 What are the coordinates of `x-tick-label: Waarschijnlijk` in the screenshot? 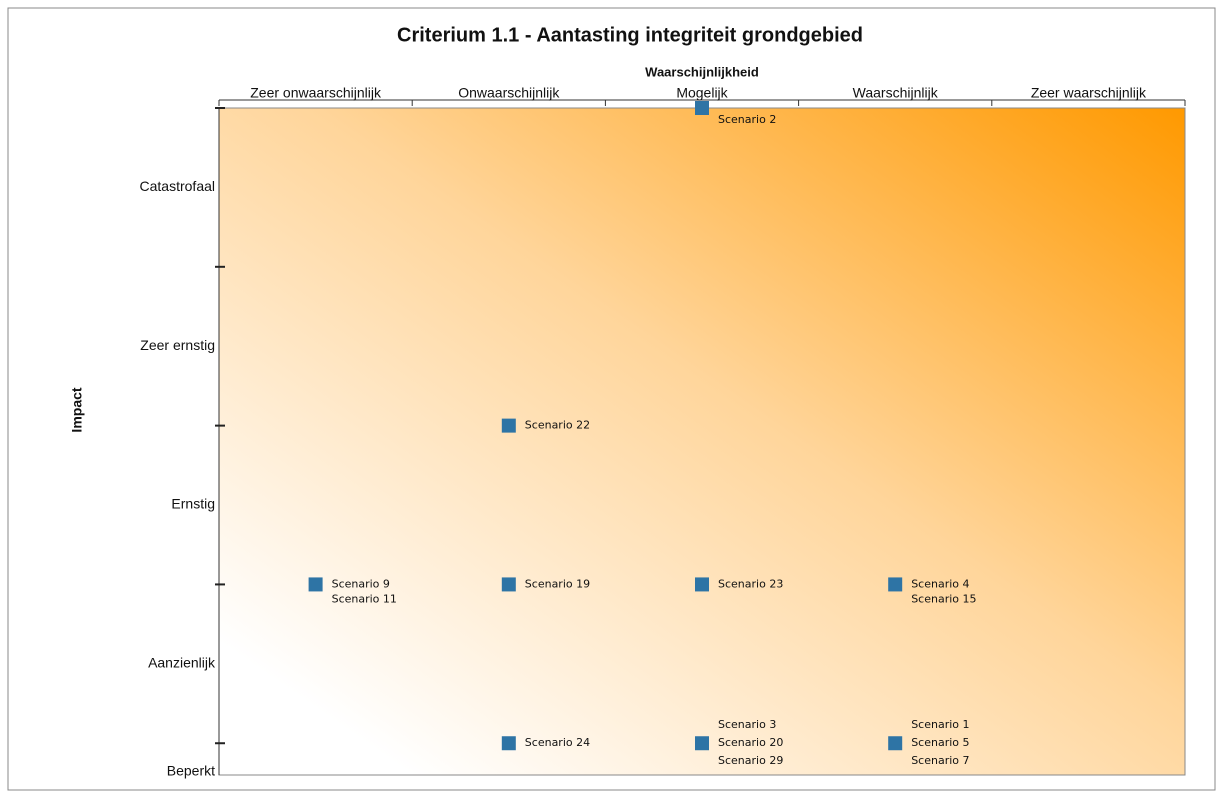 It's located at (896, 93).